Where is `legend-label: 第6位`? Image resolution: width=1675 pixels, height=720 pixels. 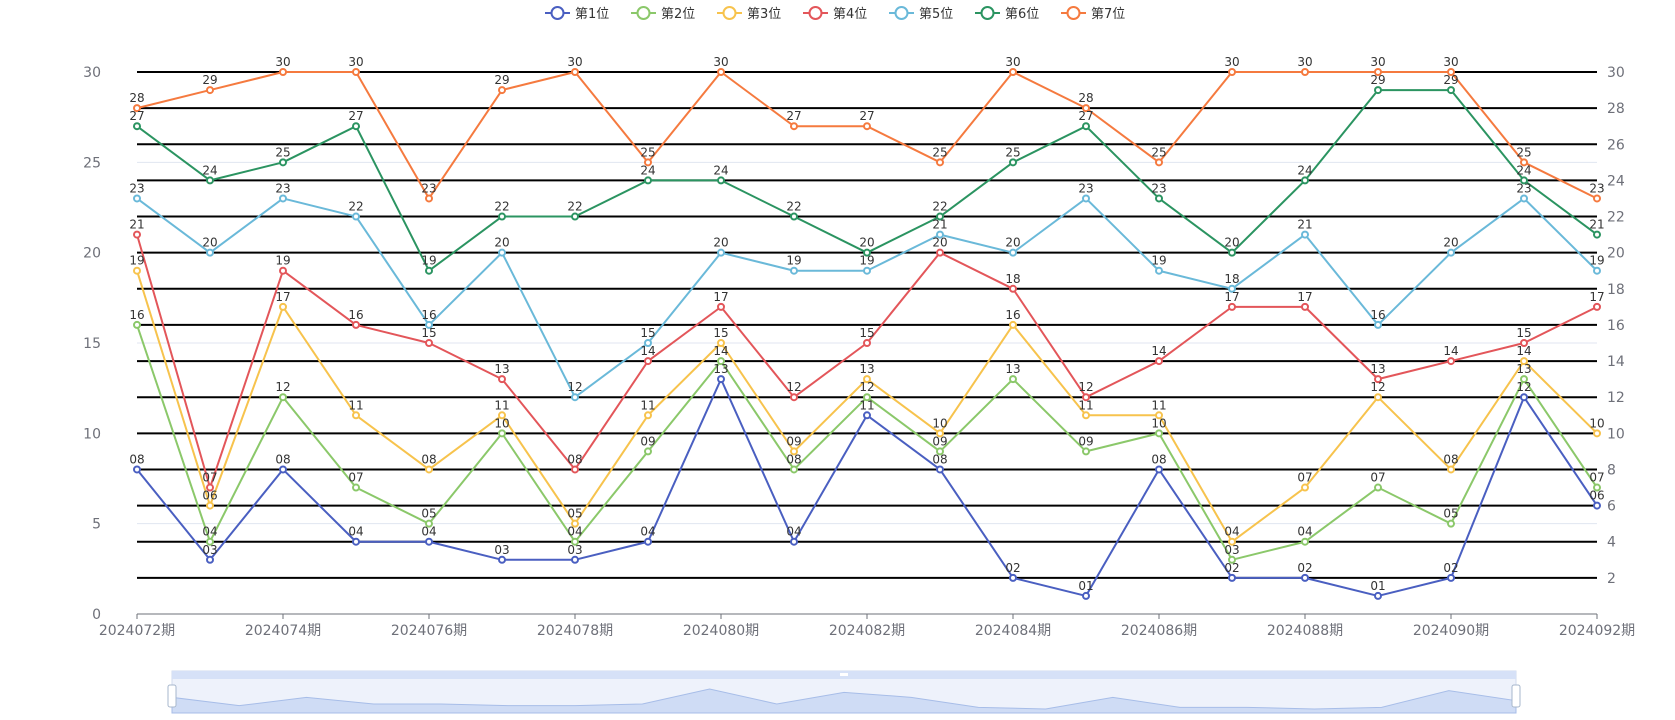 legend-label: 第6位 is located at coordinates (1022, 14).